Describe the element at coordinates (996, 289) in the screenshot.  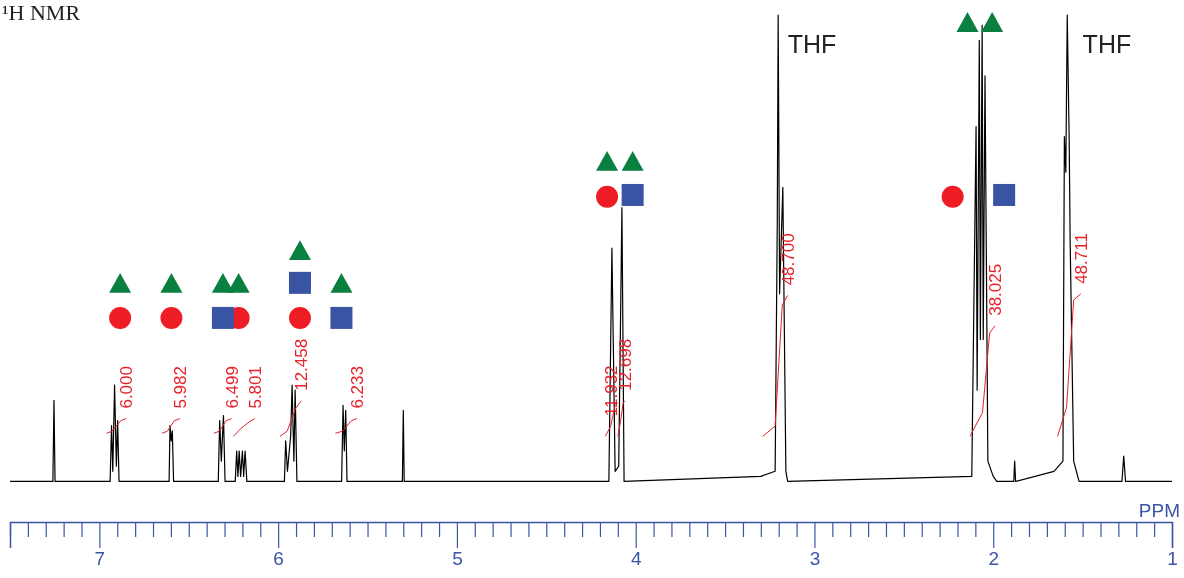
I see `annotation: 38.025` at that location.